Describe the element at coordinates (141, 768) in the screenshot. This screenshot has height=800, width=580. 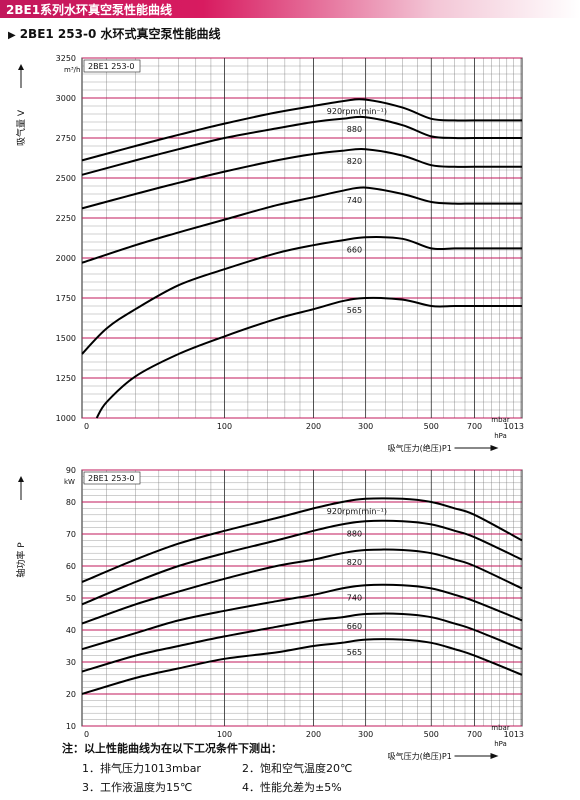
I see `note-item: 1．排气压力1013mbar` at that location.